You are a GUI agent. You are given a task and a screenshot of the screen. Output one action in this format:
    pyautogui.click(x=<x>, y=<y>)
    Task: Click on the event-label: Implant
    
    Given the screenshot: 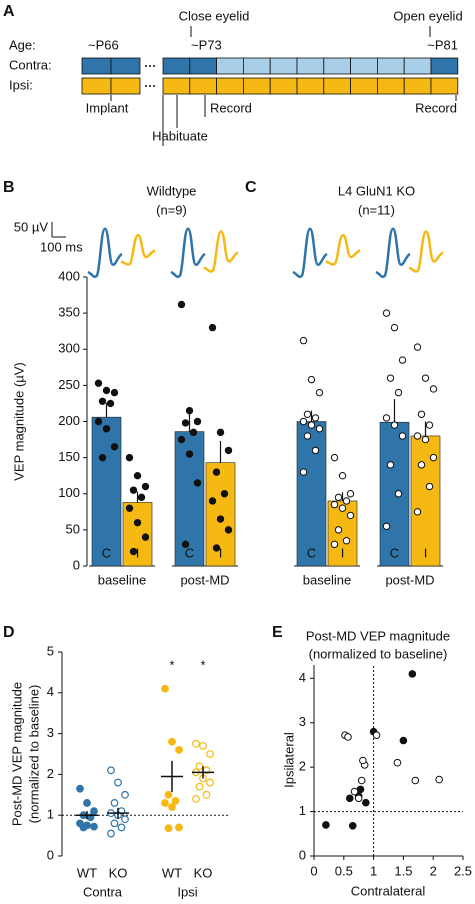 What is the action you would take?
    pyautogui.click(x=107, y=107)
    